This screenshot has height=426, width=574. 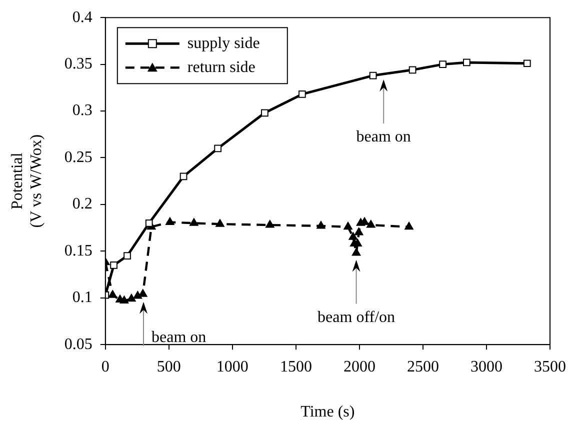 I want to click on x-tick-label: 2500, so click(x=422, y=367).